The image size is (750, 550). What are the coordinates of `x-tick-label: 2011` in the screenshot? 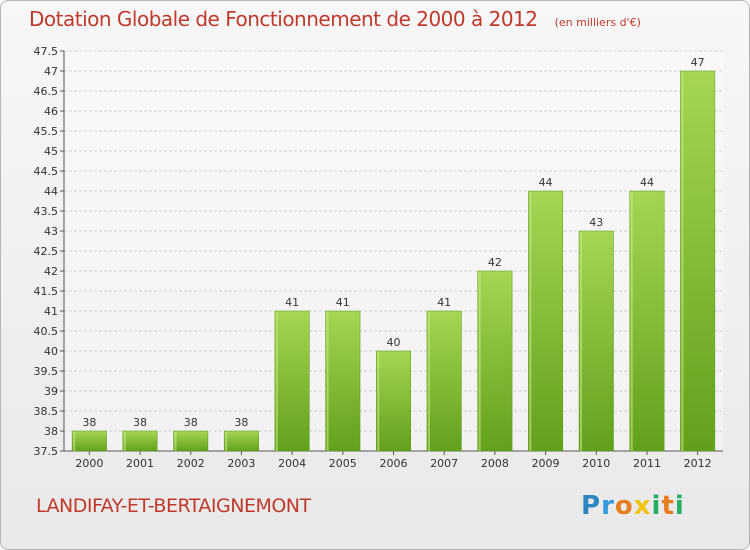 It's located at (647, 463).